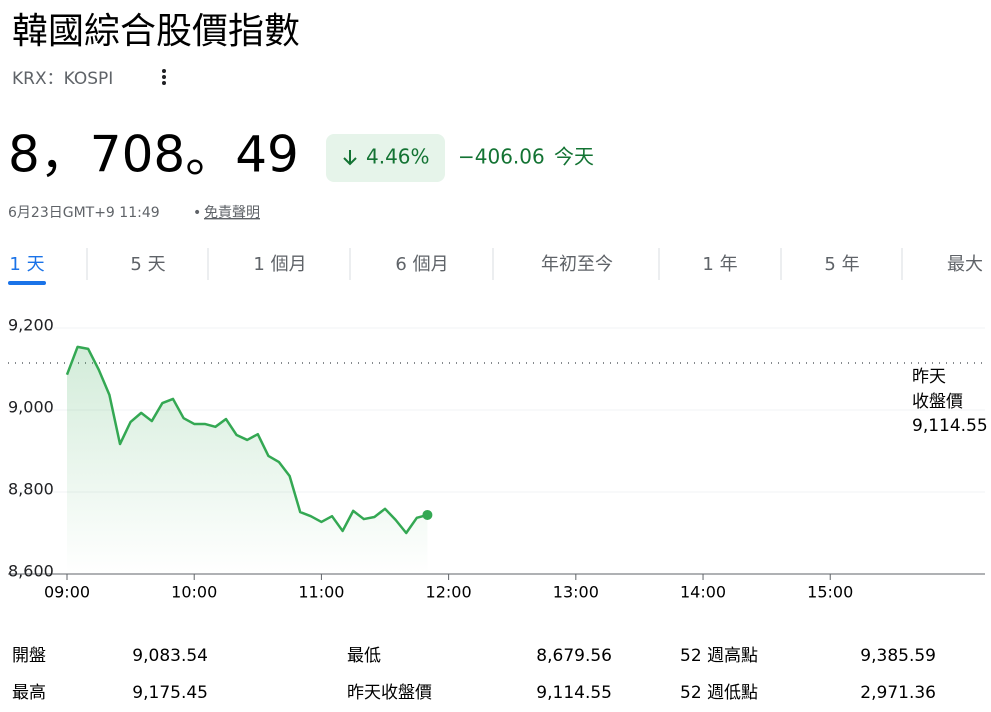 The width and height of the screenshot is (991, 712). I want to click on tab: 1 年, so click(719, 264).